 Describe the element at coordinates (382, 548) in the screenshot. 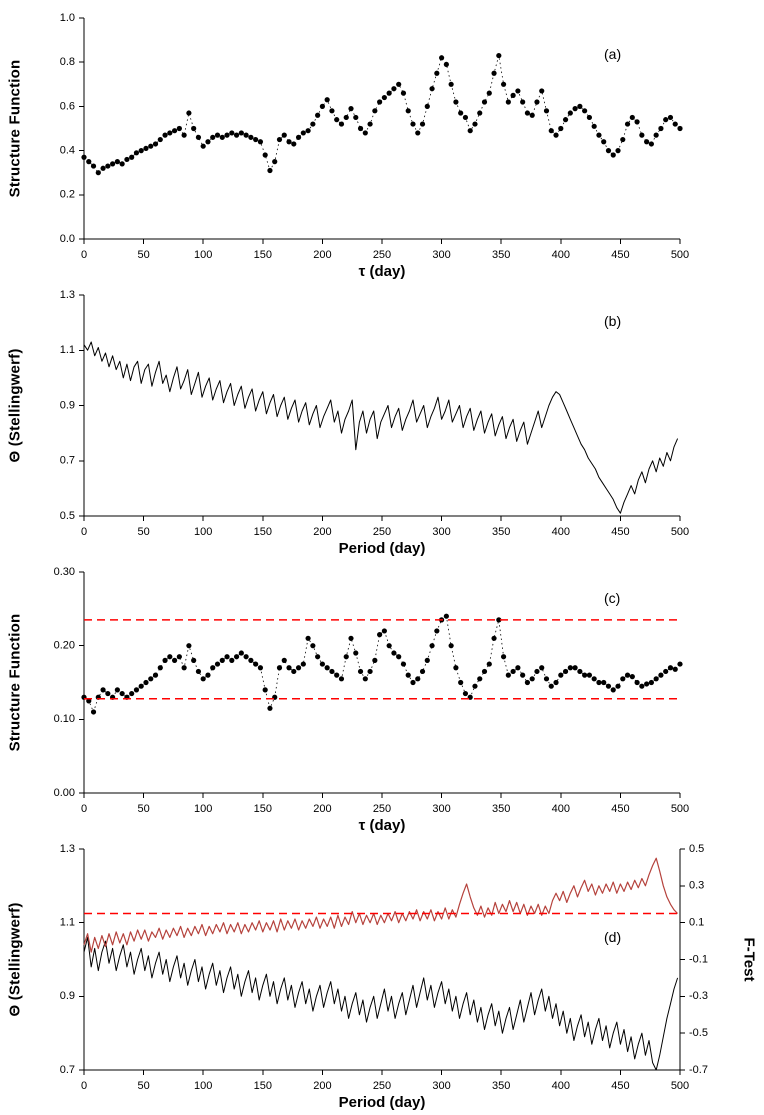

I see `panel-b-x-axis-label: Period (day)` at that location.